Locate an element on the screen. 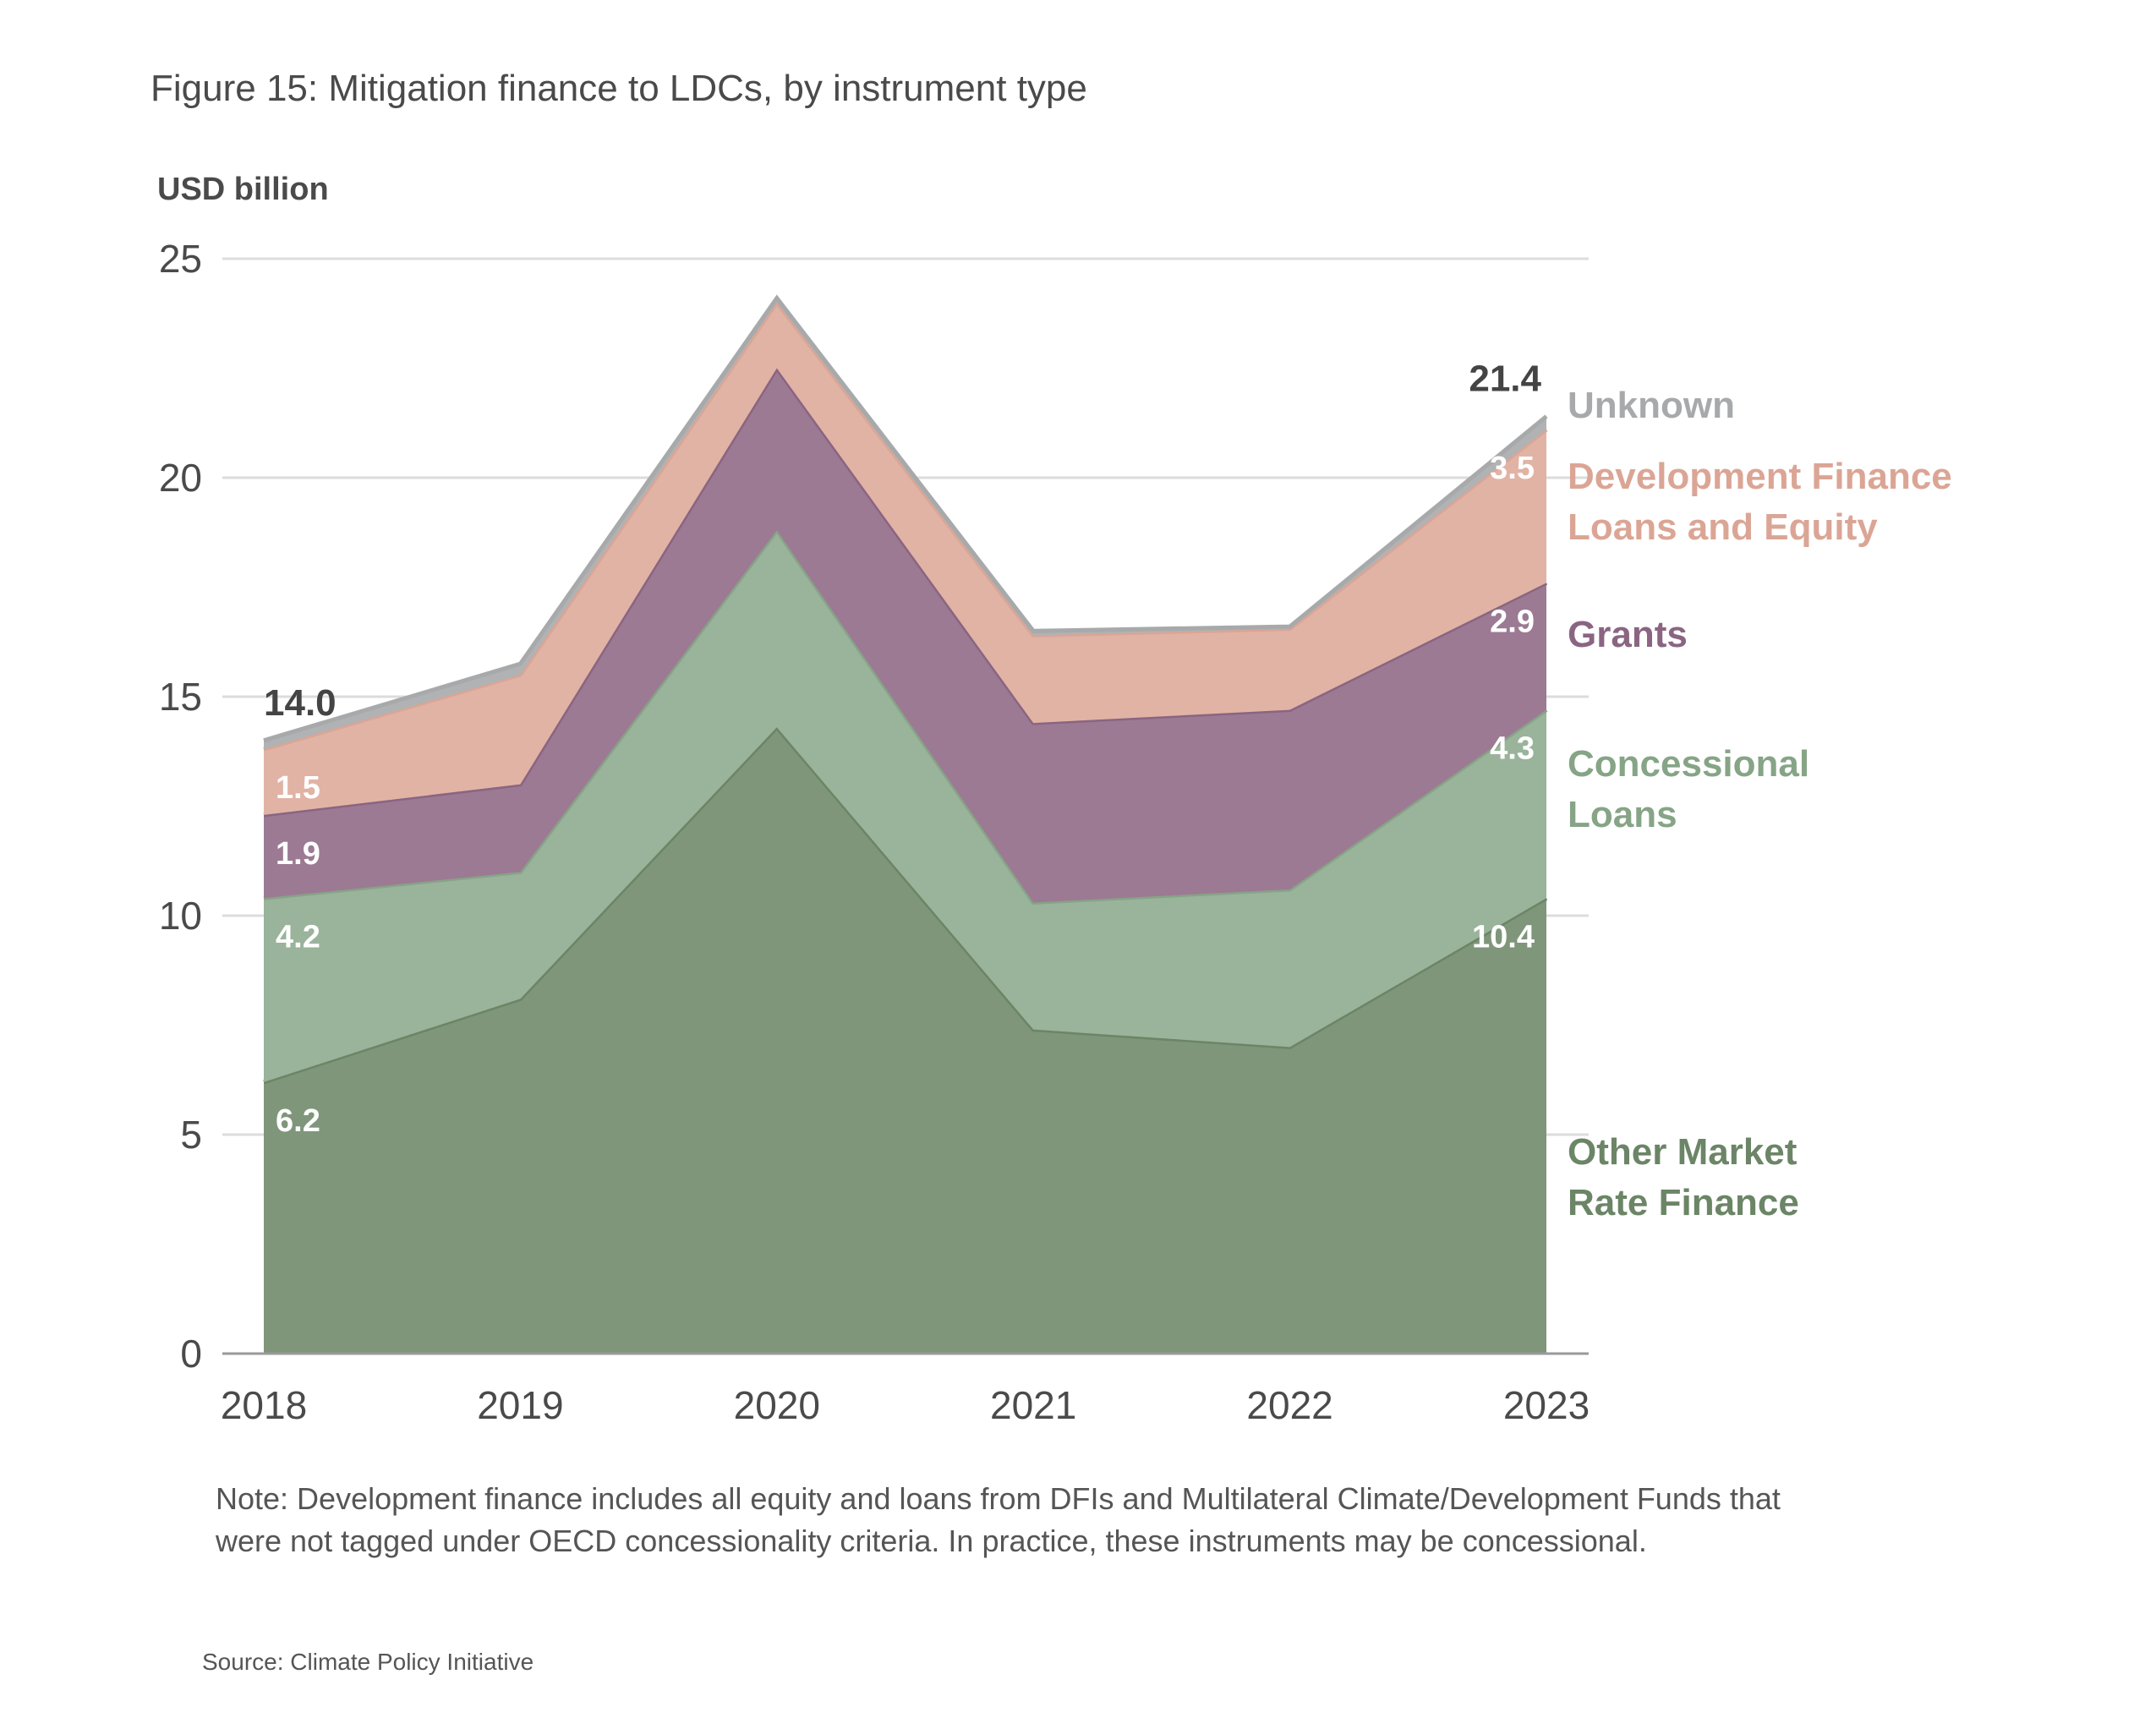 The height and width of the screenshot is (1718, 2156). data-label: 6.2 is located at coordinates (298, 1121).